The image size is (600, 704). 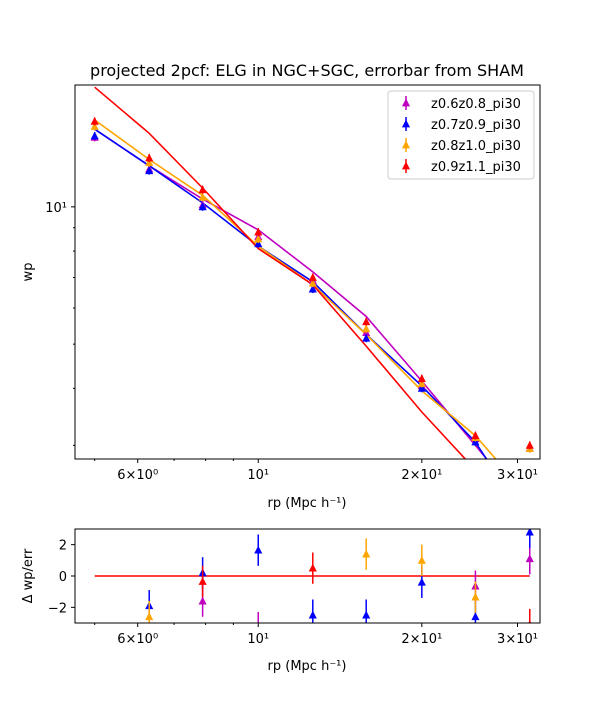 What do you see at coordinates (307, 666) in the screenshot?
I see `residual-x-axis-label: rp (Mpc h⁻¹)` at bounding box center [307, 666].